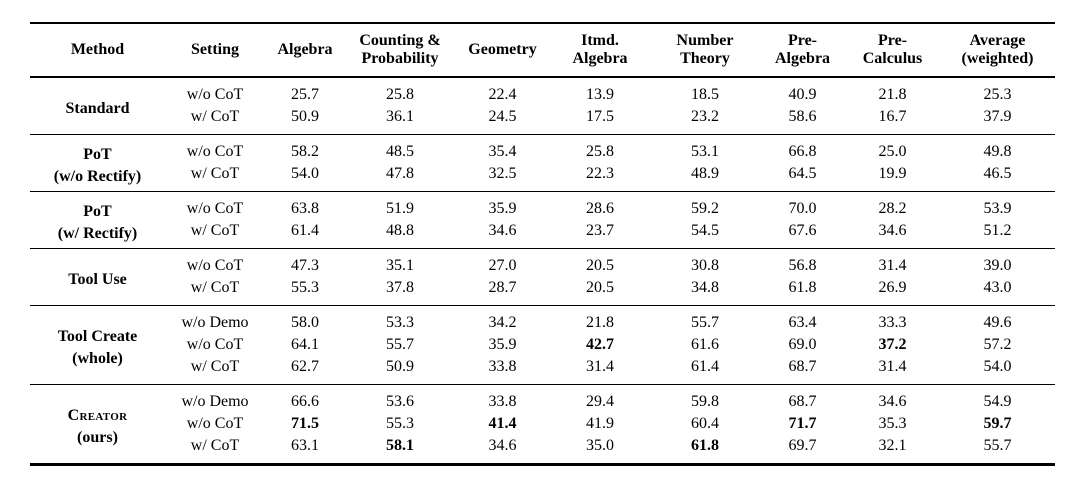 This screenshot has width=1080, height=498. Describe the element at coordinates (97, 336) in the screenshot. I see `method-label-line: Tool Create` at that location.